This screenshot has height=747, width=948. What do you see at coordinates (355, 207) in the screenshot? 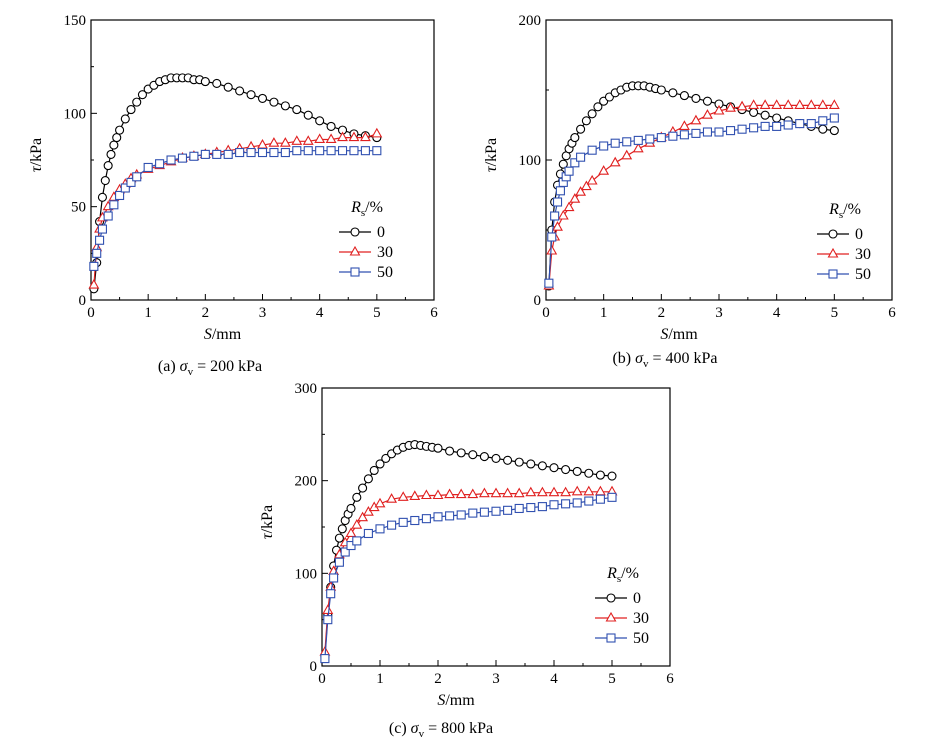
I see `legend-title-symbol: R` at bounding box center [355, 207].